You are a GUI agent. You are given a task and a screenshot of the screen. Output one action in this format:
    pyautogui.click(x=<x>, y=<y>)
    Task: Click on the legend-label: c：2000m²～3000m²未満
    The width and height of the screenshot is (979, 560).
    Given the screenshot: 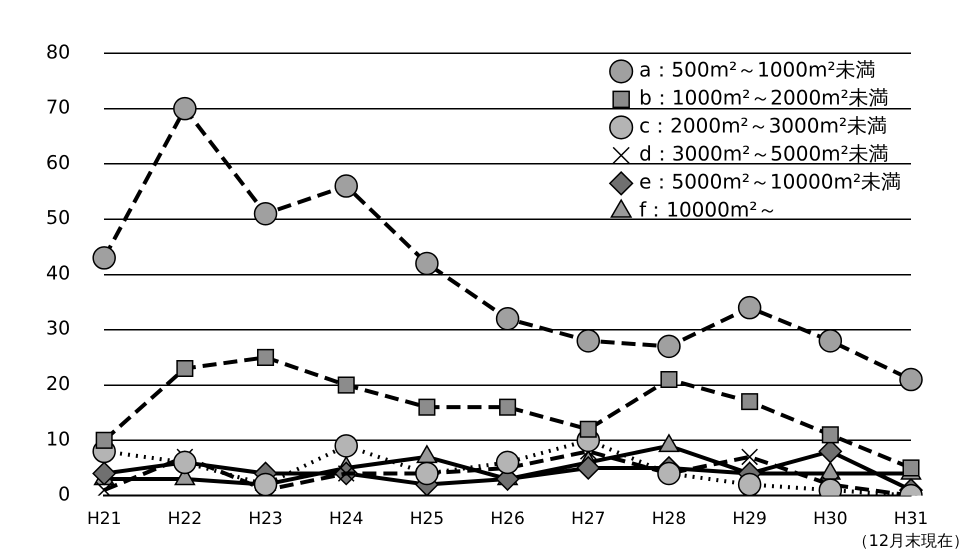 What is the action you would take?
    pyautogui.click(x=763, y=126)
    